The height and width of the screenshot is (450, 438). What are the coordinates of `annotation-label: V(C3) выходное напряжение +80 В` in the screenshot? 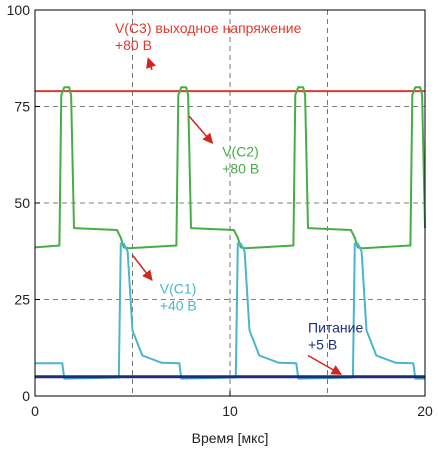 It's located at (208, 36).